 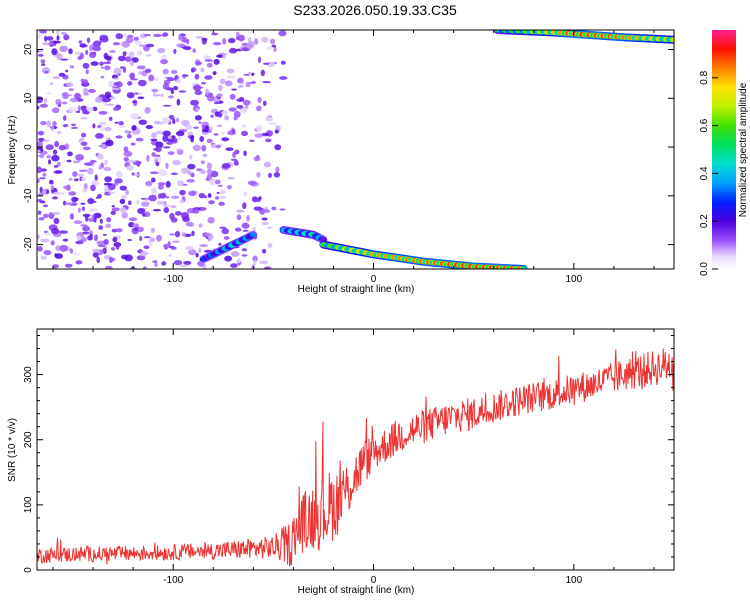 What do you see at coordinates (356, 590) in the screenshot?
I see `snr-xlabel: Height of straight line (km)` at bounding box center [356, 590].